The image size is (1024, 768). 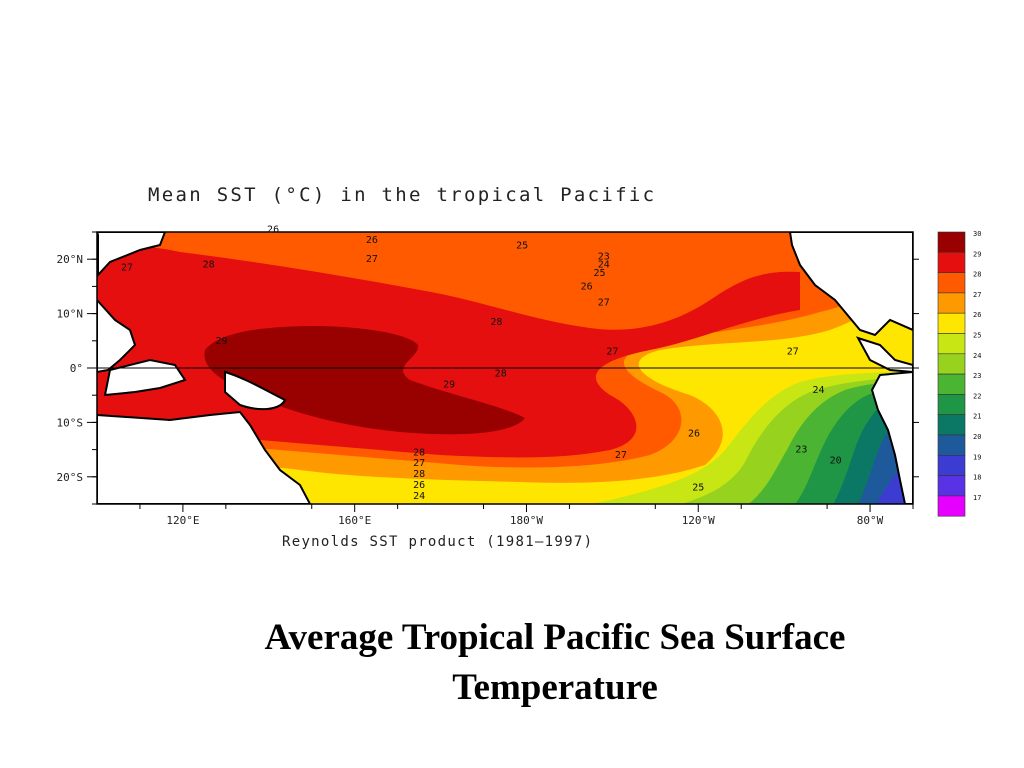 What do you see at coordinates (117, 336) in the screenshot?
I see `land-indochina` at bounding box center [117, 336].